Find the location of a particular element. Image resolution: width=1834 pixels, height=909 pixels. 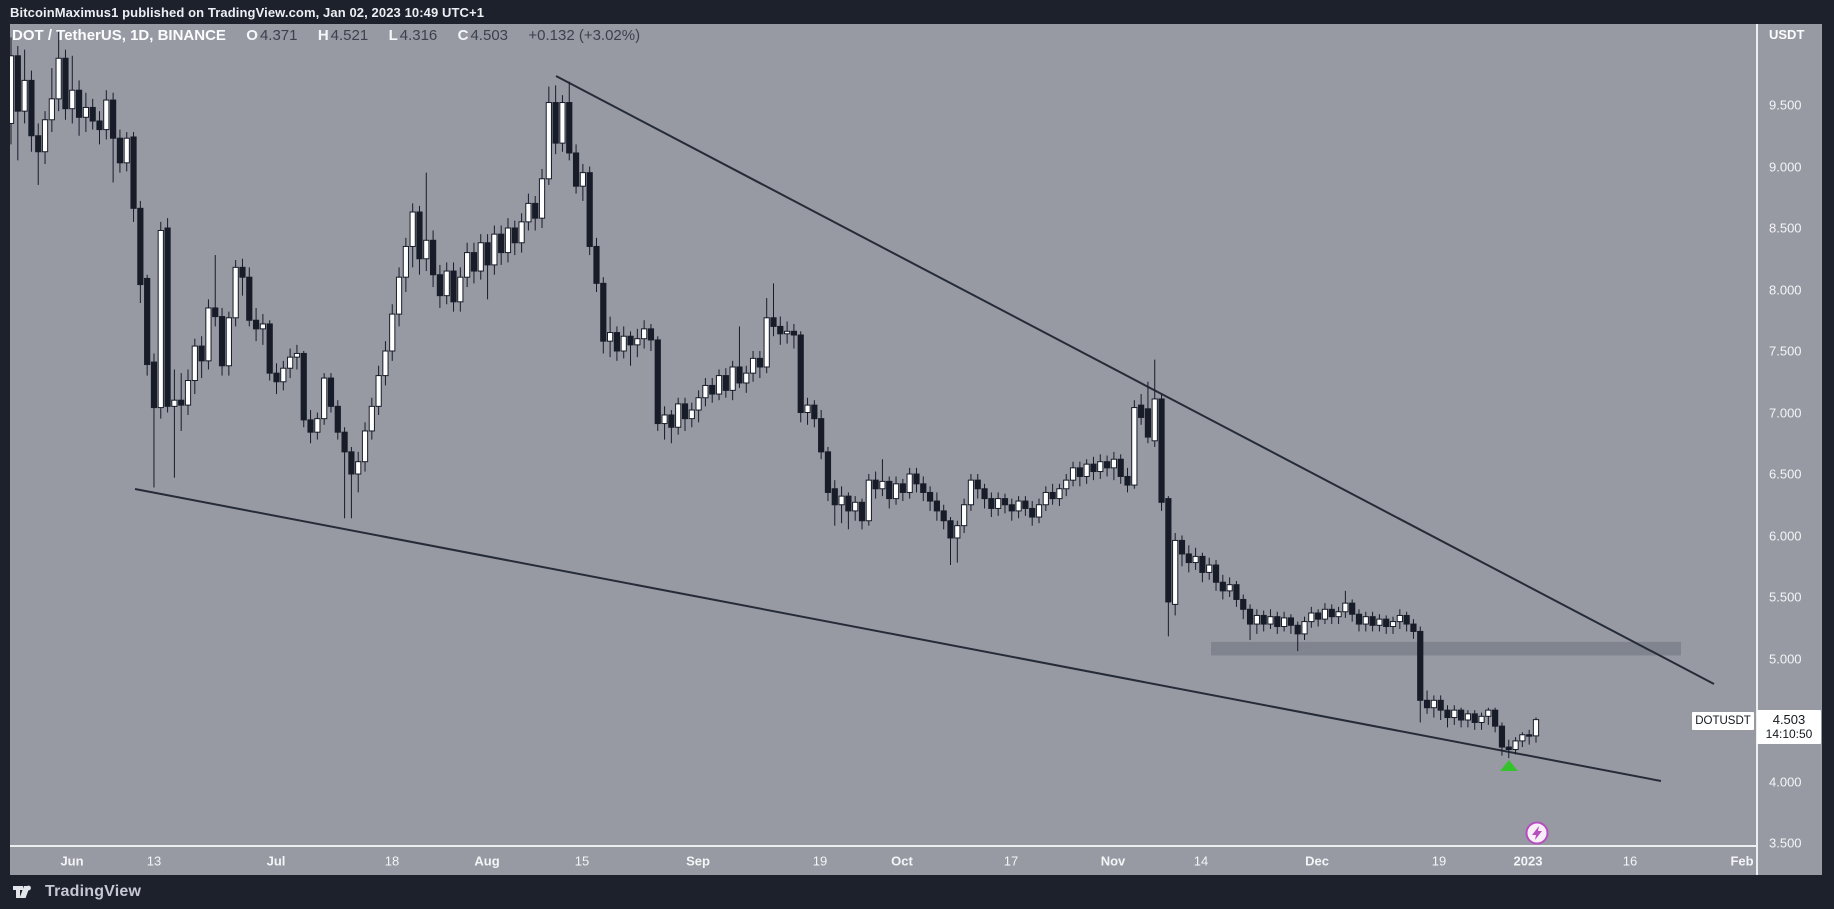

buy-triangle-marker is located at coordinates (1509, 765).